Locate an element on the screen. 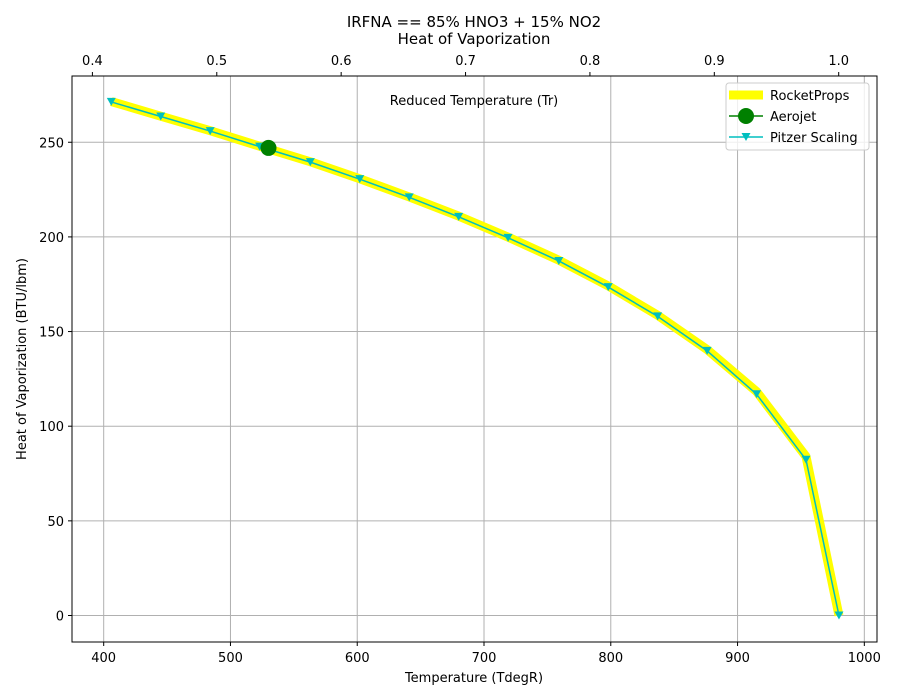 The width and height of the screenshot is (900, 700). y-tick-label-1: 50 is located at coordinates (55, 522).